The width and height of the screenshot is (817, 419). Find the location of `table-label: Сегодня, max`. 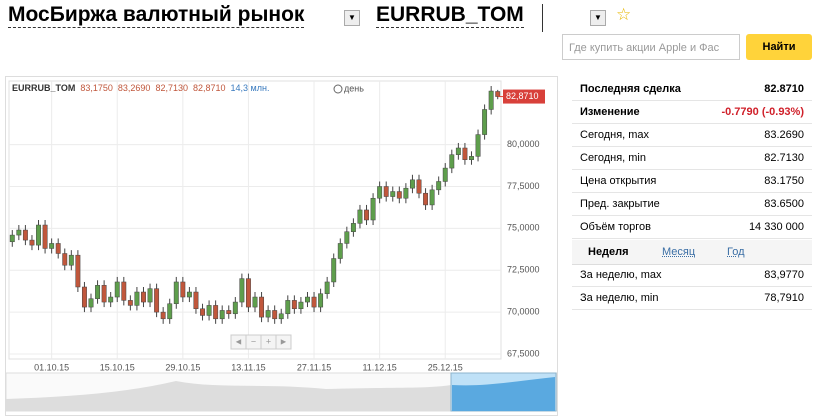

table-label: Сегодня, max is located at coordinates (637, 135).